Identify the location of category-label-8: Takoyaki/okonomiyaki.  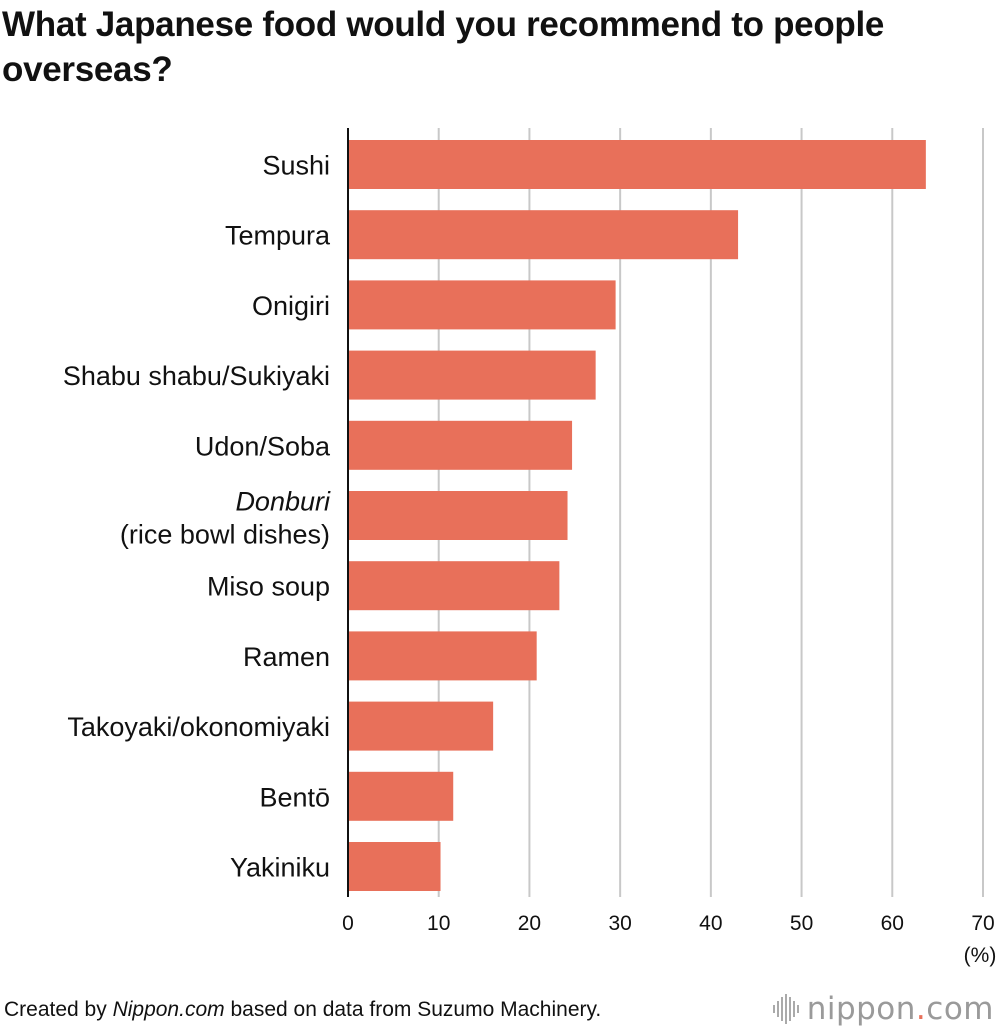
(198, 727).